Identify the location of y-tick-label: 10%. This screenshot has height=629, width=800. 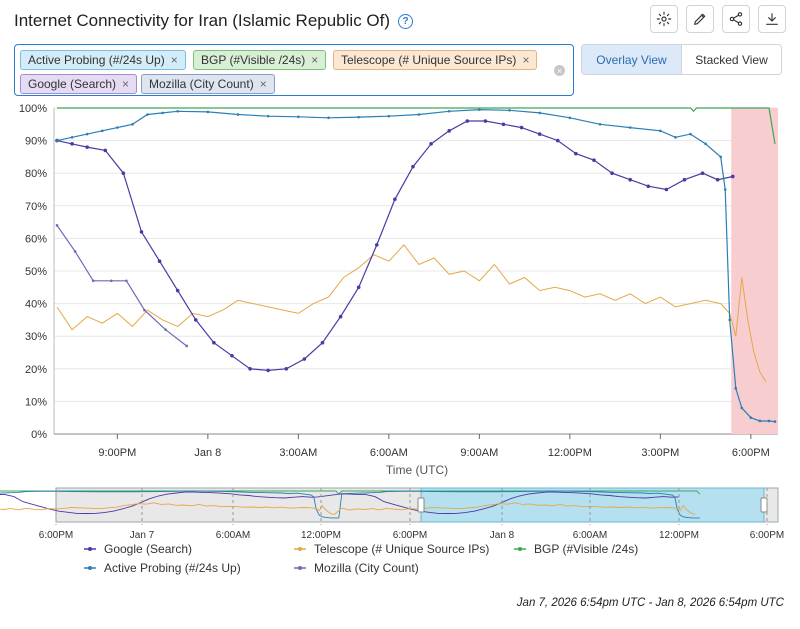
(36, 402).